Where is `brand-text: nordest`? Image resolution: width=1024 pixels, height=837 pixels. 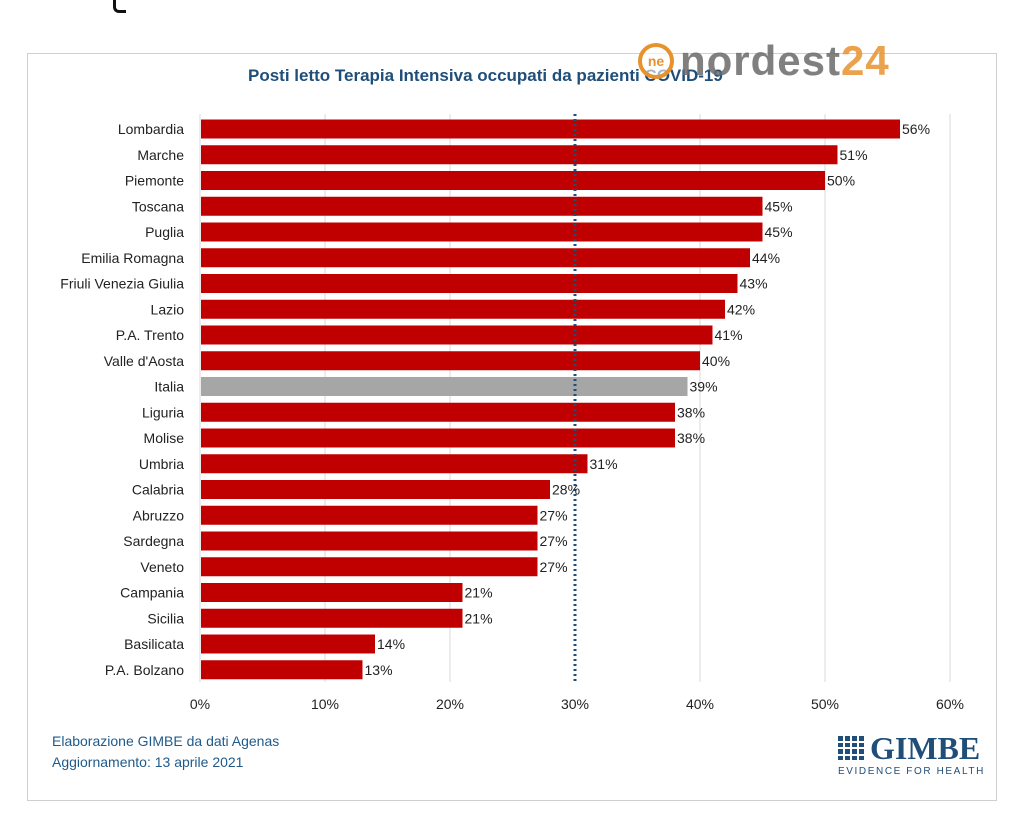
brand-text: nordest is located at coordinates (761, 60).